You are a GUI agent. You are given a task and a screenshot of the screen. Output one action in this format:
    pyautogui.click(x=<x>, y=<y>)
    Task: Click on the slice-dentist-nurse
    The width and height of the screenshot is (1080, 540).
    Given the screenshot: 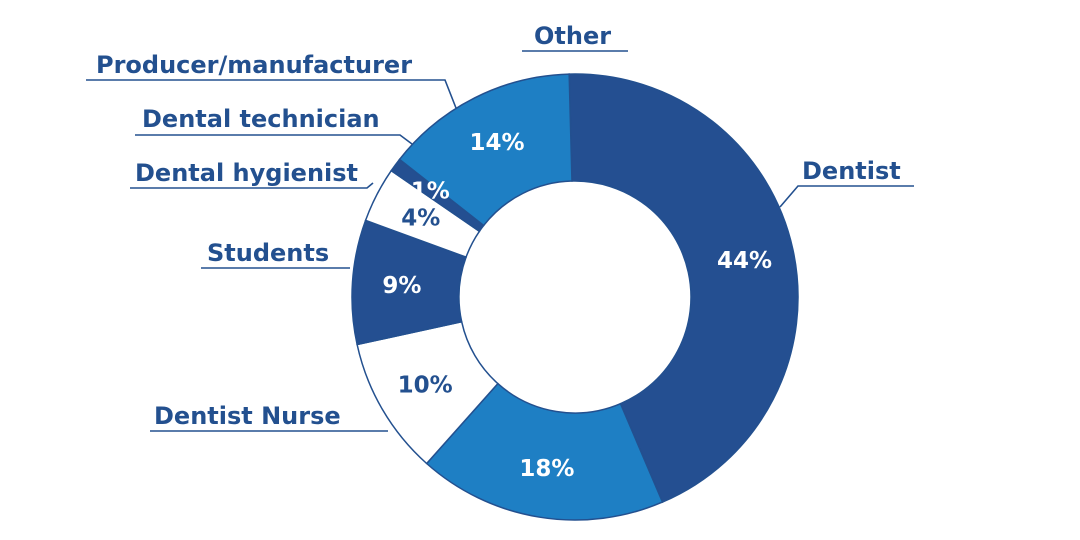 What is the action you would take?
    pyautogui.click(x=544, y=451)
    